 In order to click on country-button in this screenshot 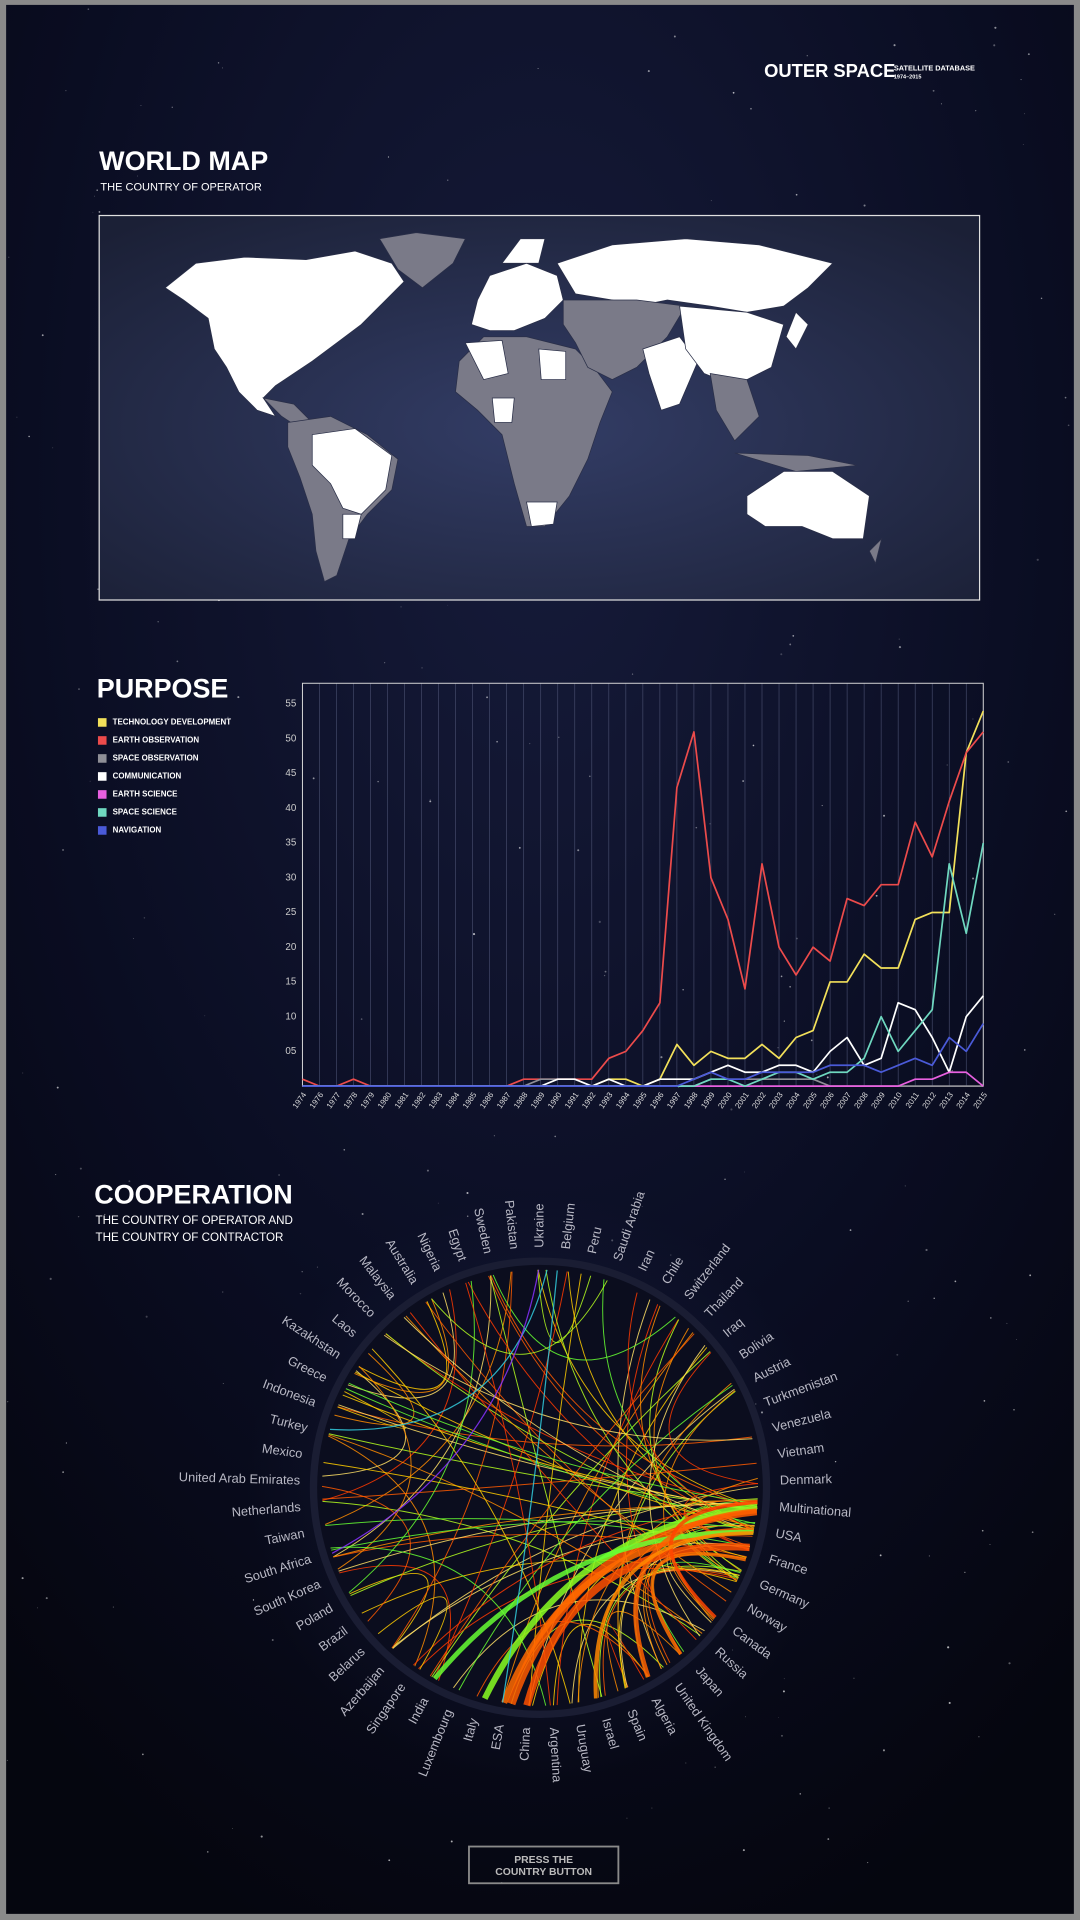, I will do `click(544, 1865)`.